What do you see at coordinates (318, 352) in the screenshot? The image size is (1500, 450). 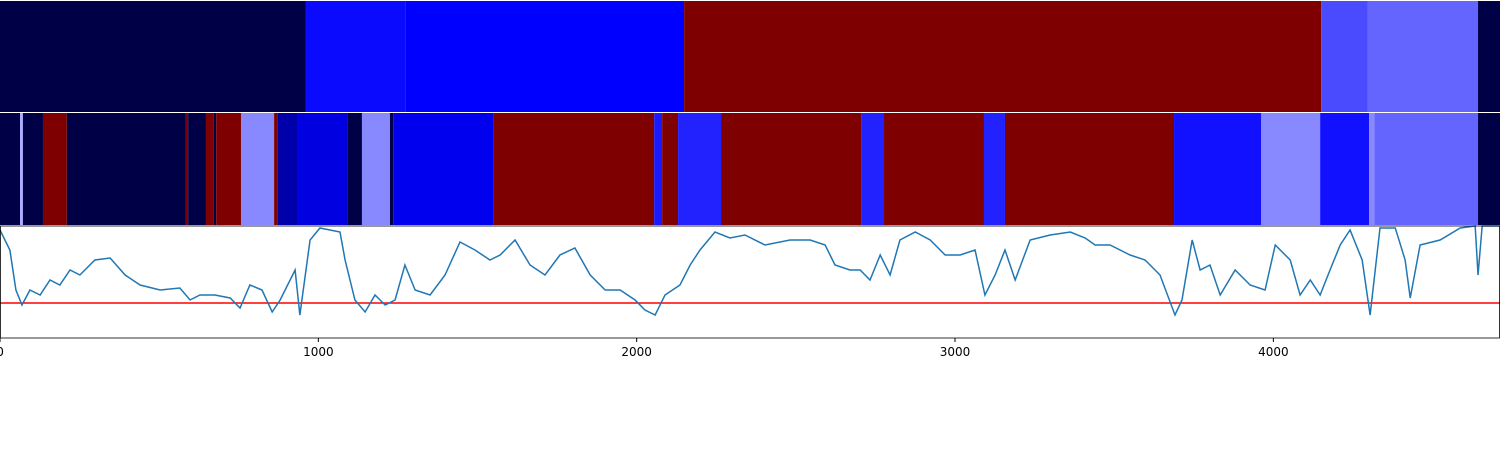 I see `x-tick-label: 1000` at bounding box center [318, 352].